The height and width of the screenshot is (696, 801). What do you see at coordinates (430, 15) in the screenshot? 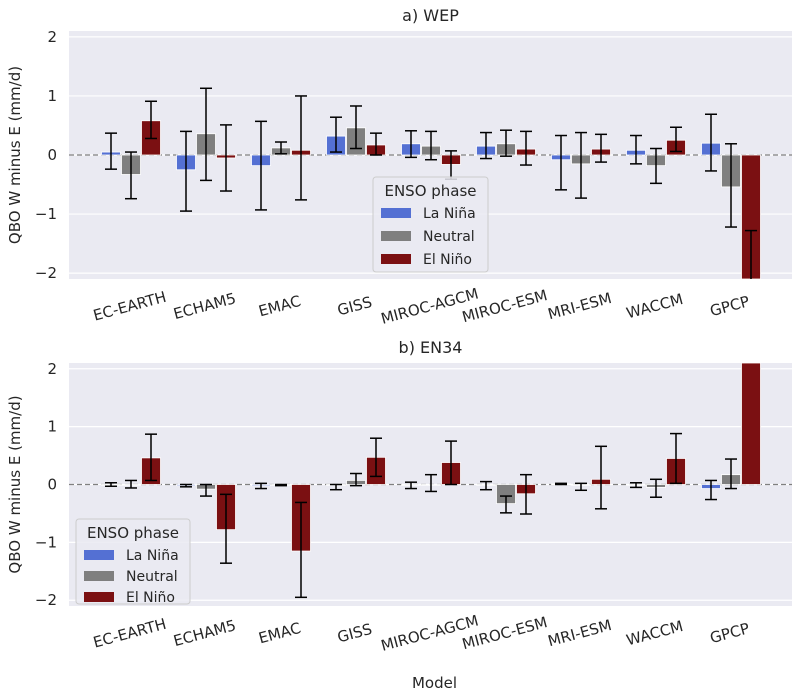
I see `panel-title: a) WEP` at bounding box center [430, 15].